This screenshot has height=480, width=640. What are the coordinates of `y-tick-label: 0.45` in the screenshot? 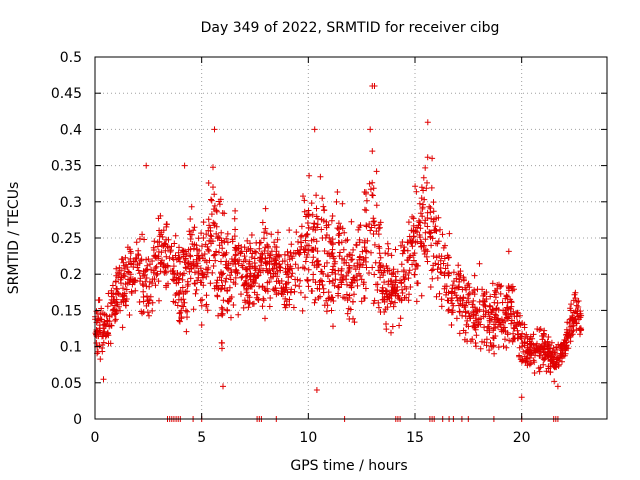 It's located at (66, 94).